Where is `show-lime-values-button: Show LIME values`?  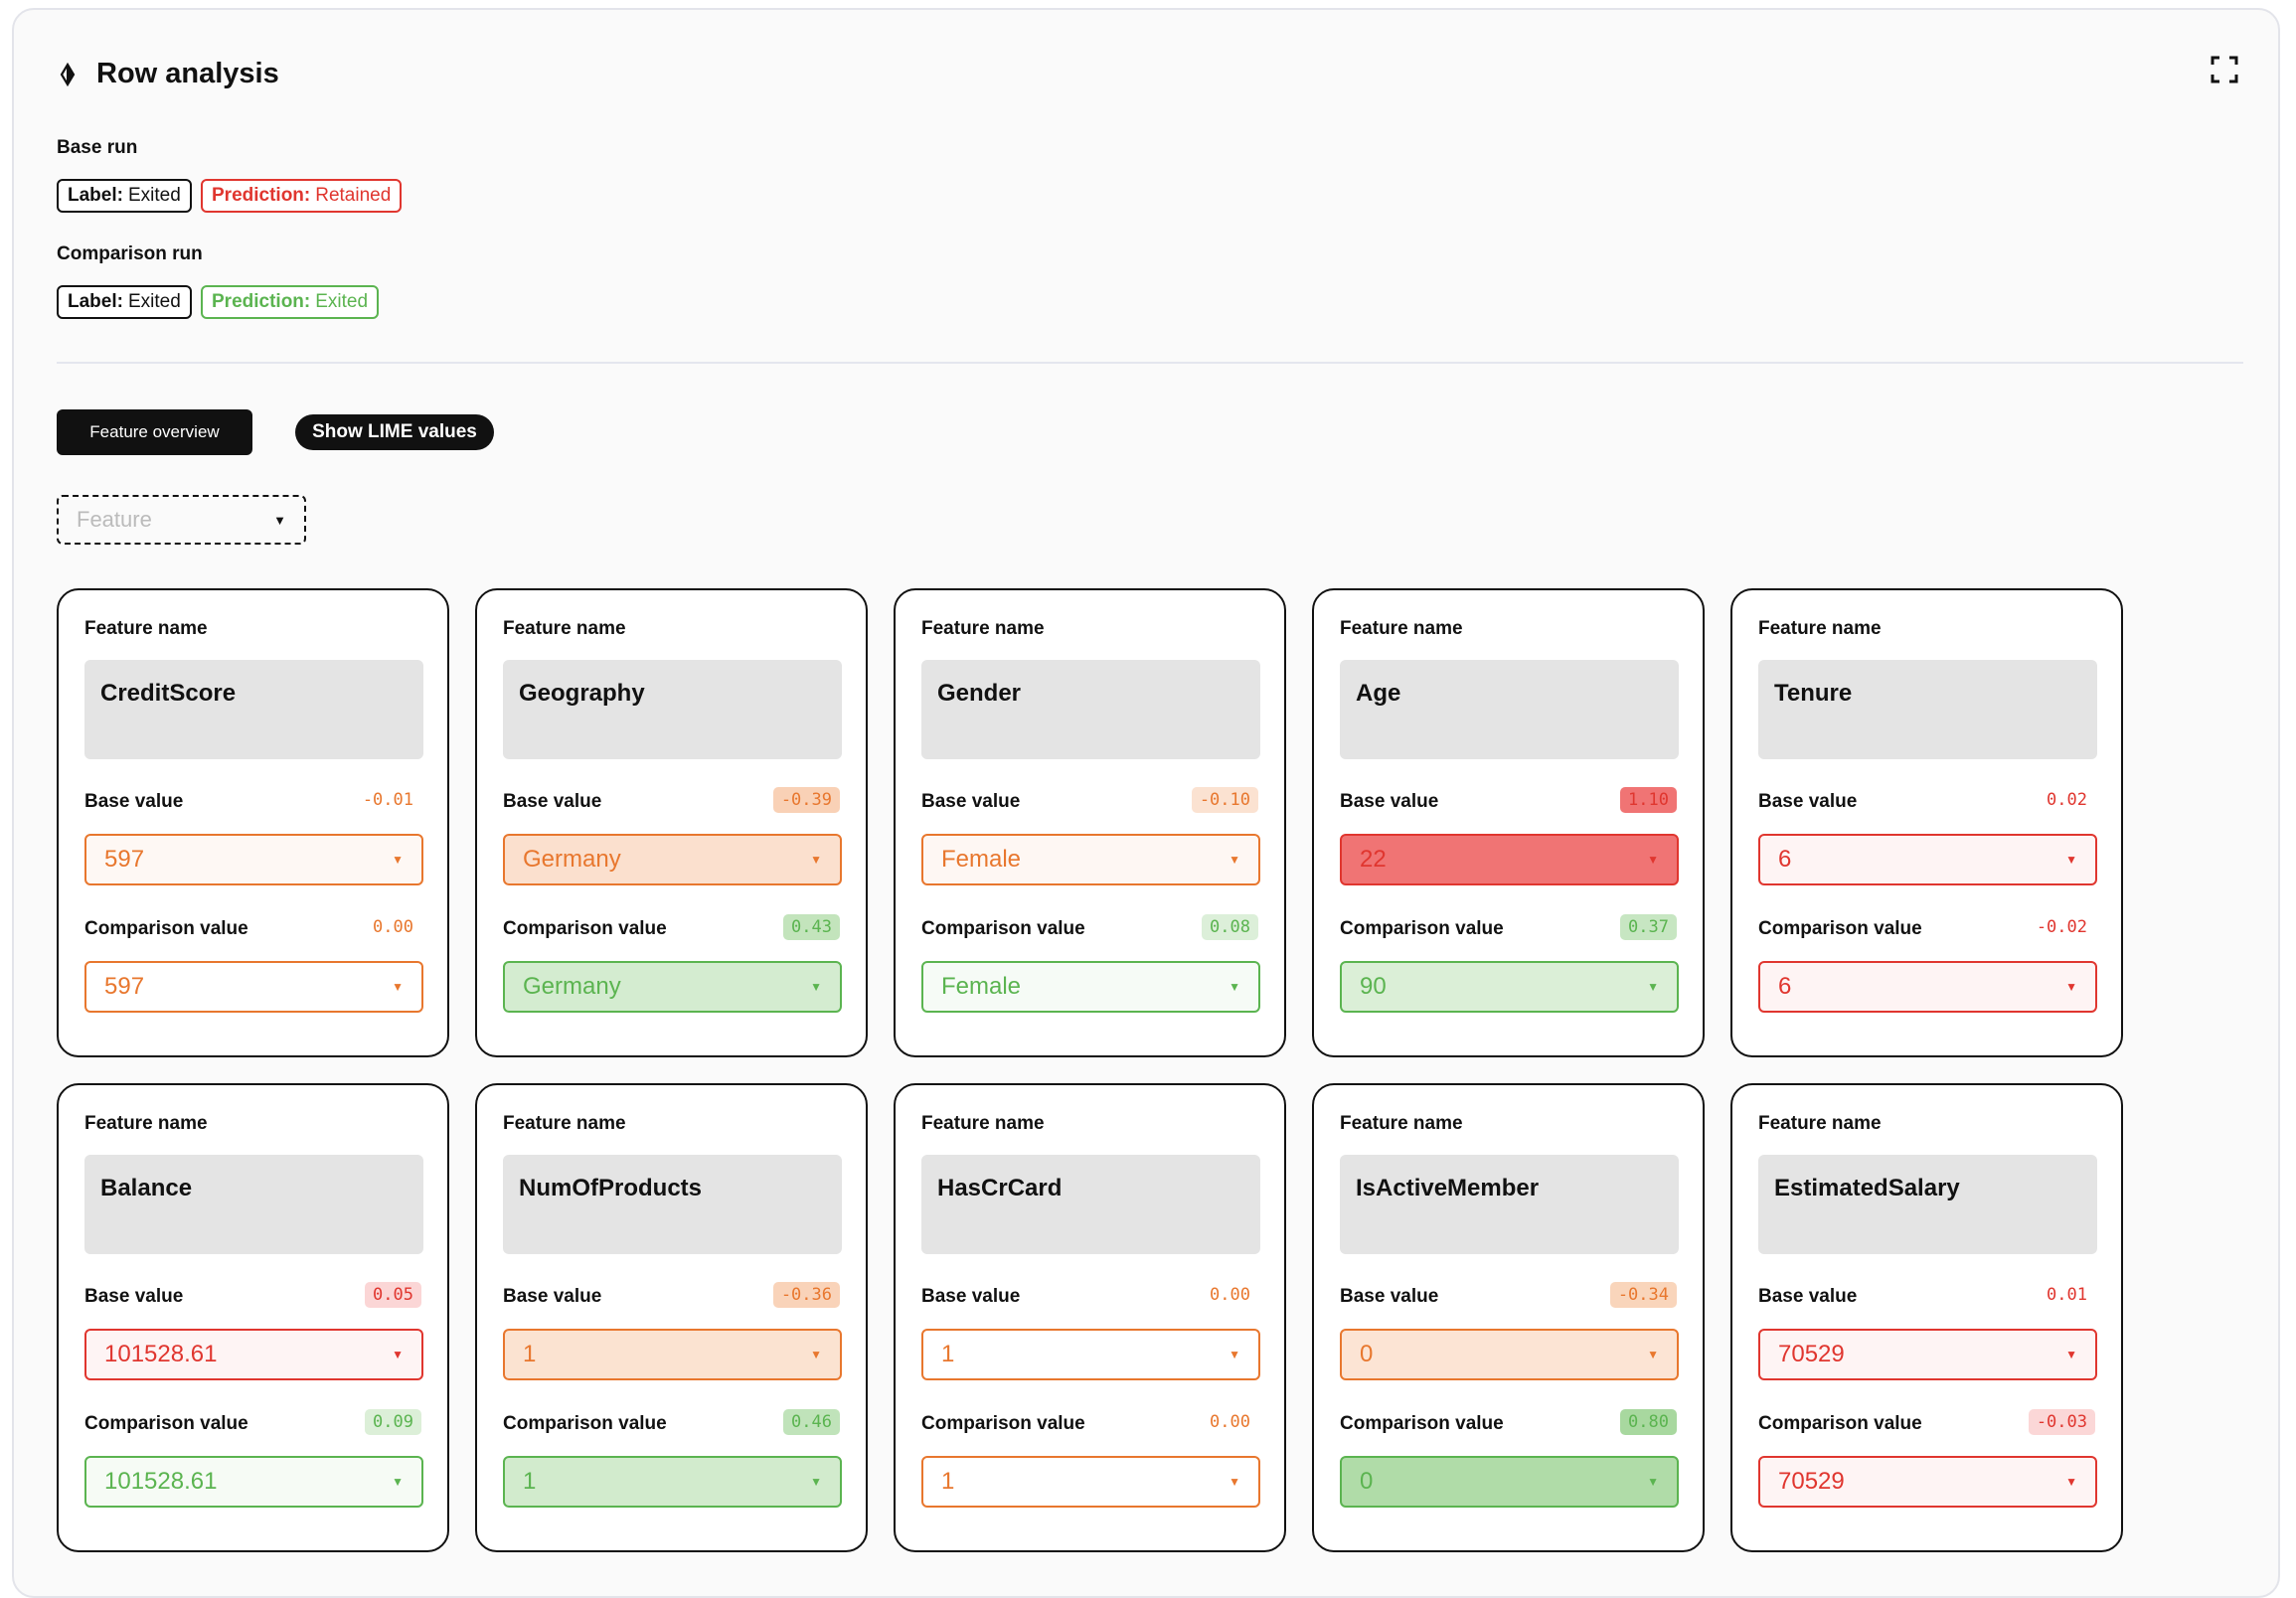 show-lime-values-button: Show LIME values is located at coordinates (394, 432).